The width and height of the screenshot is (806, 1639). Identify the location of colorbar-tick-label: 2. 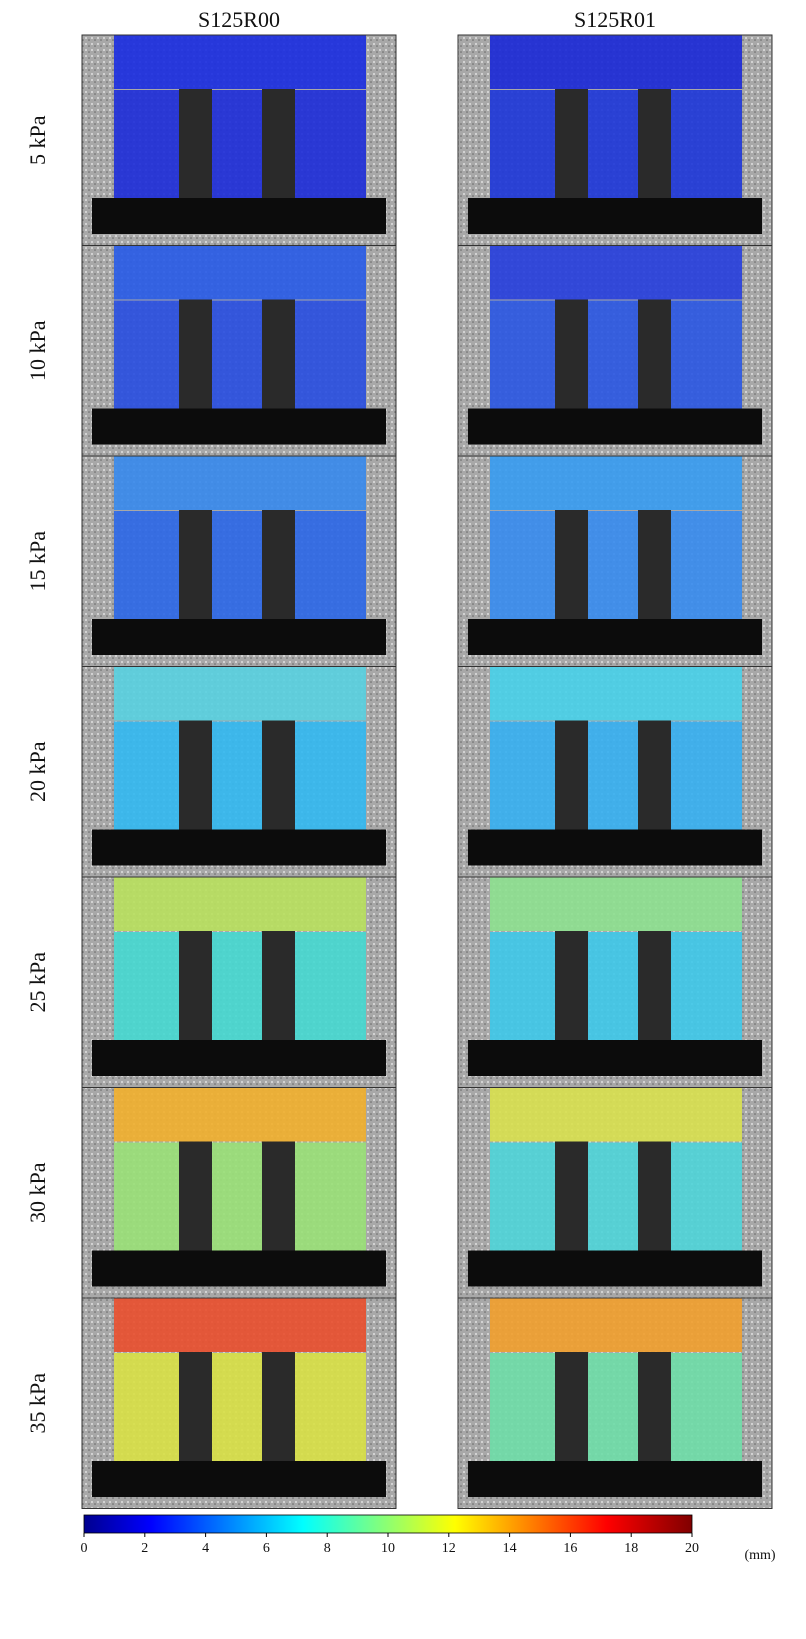
(144, 1548).